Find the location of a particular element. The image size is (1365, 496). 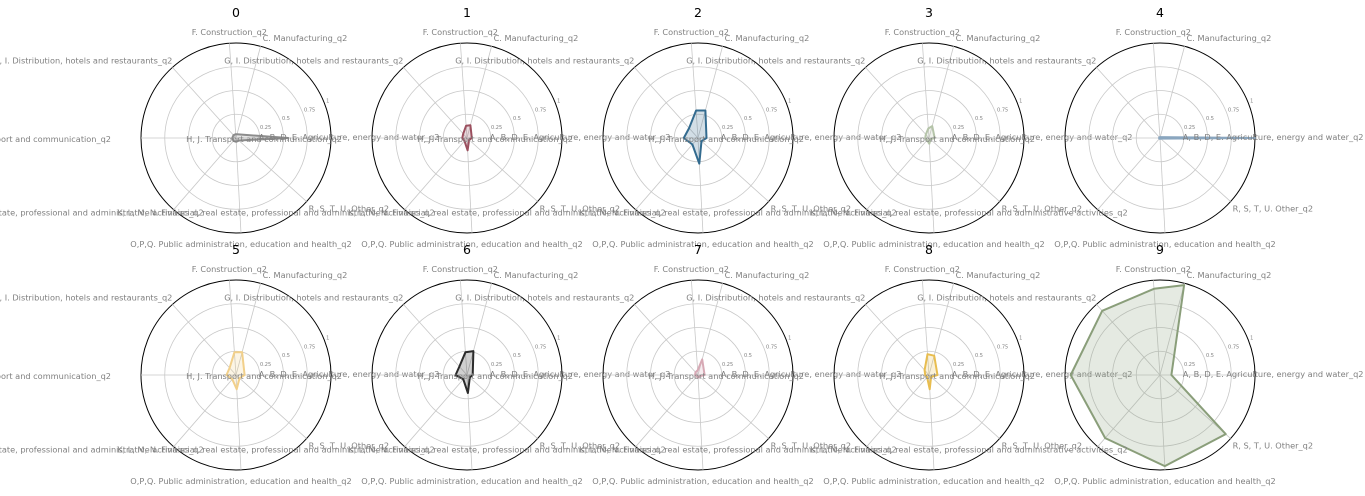

panel-title: 9 is located at coordinates (1160, 249).